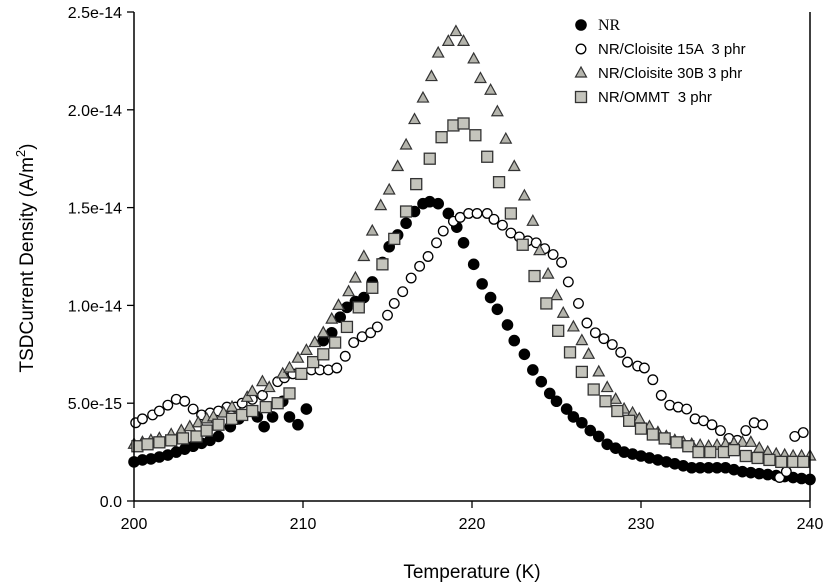 This screenshot has width=830, height=586. What do you see at coordinates (658, 73) in the screenshot?
I see `legend-item: NR/Cloisite 30B 3 phr` at bounding box center [658, 73].